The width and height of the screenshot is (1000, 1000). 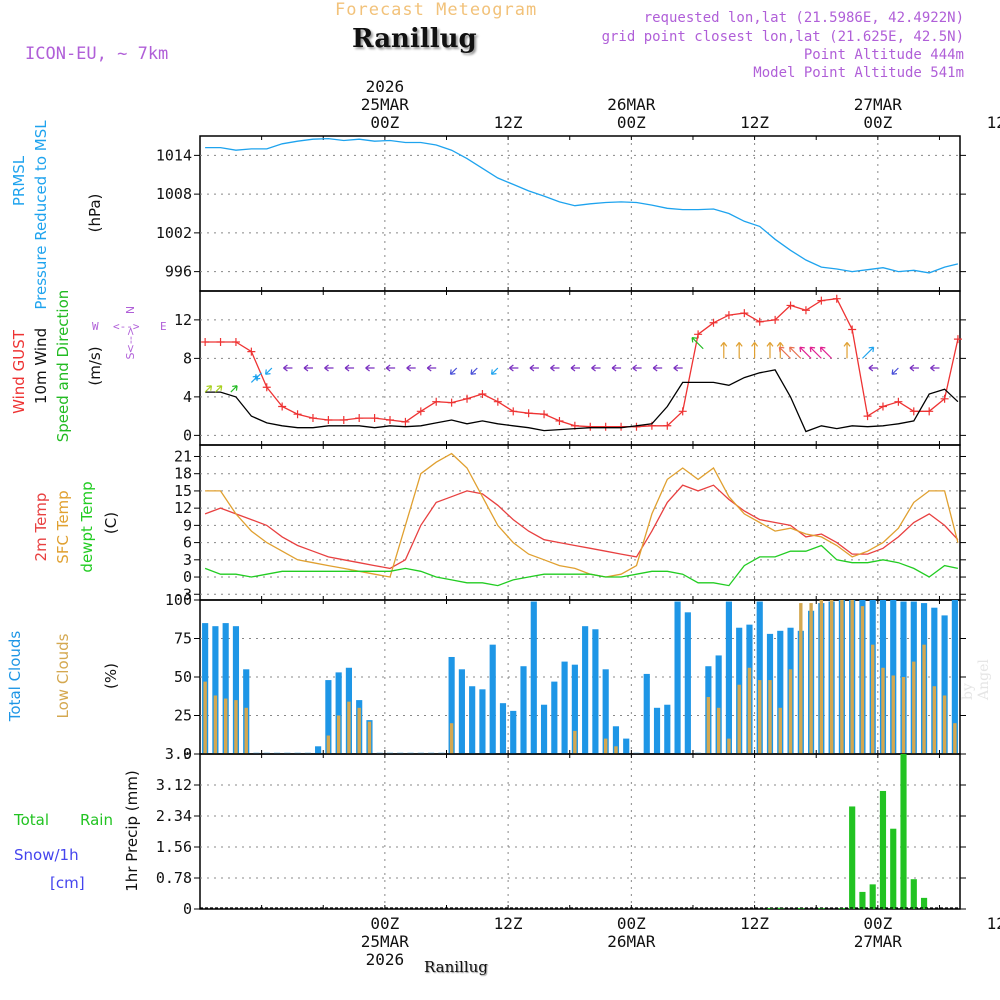 What do you see at coordinates (508, 923) in the screenshot?
I see `bottom-time-label: 12Z` at bounding box center [508, 923].